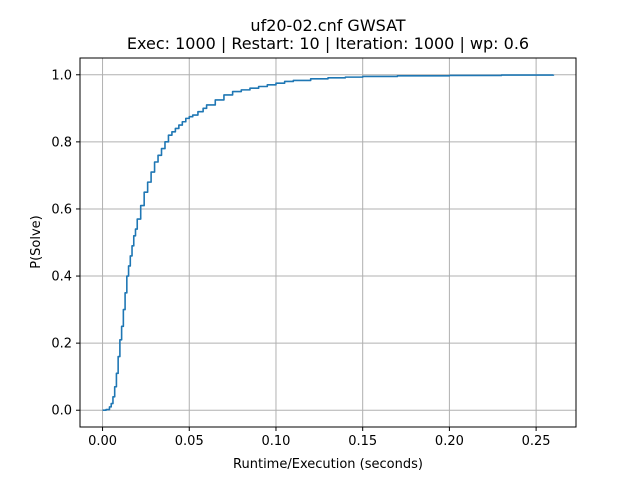  Describe the element at coordinates (102, 441) in the screenshot. I see `x-tick-label: 0.00` at that location.